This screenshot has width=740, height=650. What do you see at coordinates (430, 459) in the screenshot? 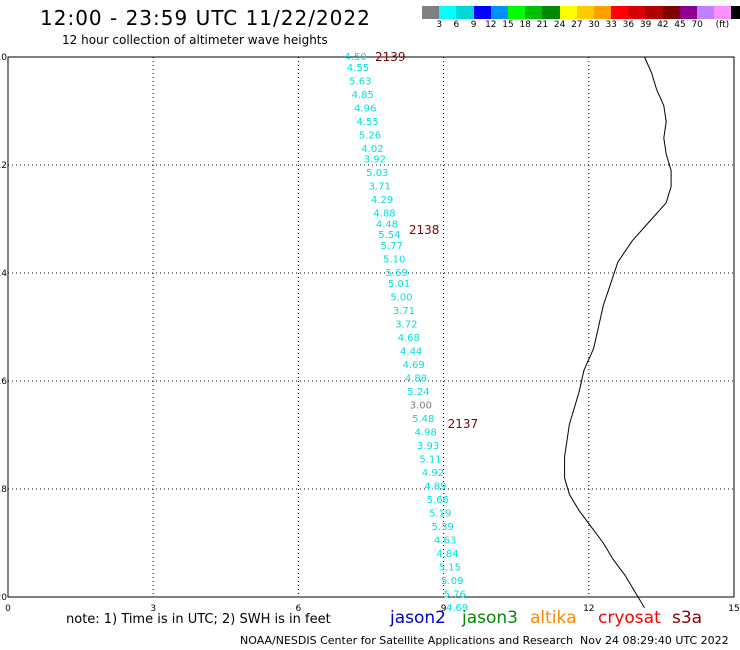
I see `wave-height-label: 5.11` at bounding box center [430, 459].